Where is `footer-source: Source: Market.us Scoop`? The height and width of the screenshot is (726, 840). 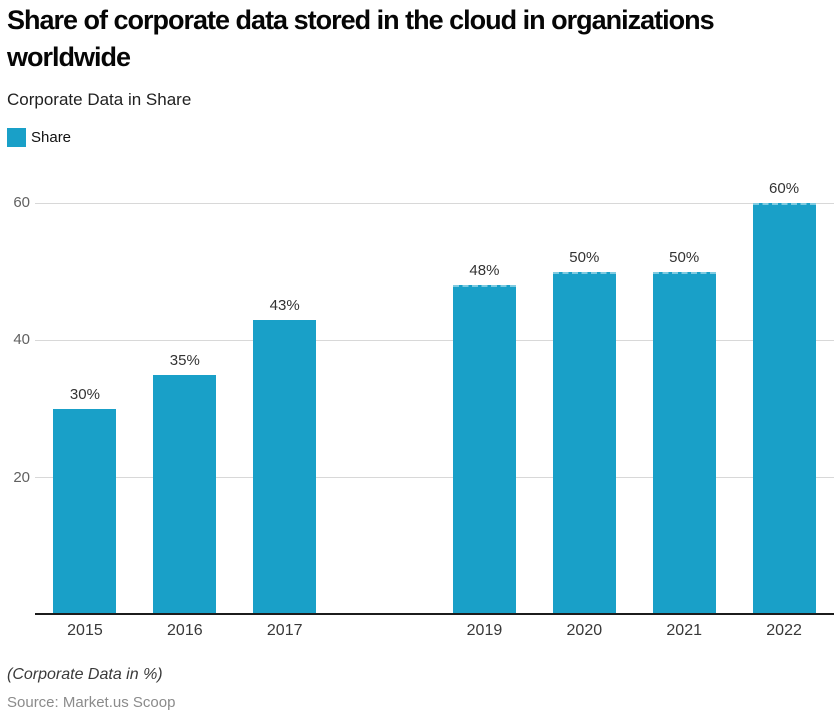
footer-source: Source: Market.us Scoop is located at coordinates (91, 702).